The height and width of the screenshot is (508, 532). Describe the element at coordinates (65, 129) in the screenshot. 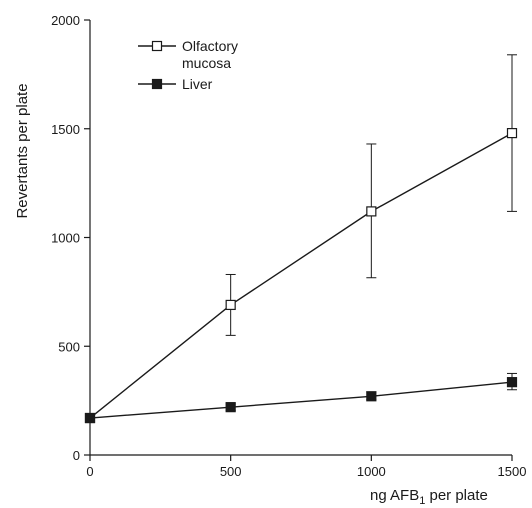

I see `y-tick-label: 1500` at that location.